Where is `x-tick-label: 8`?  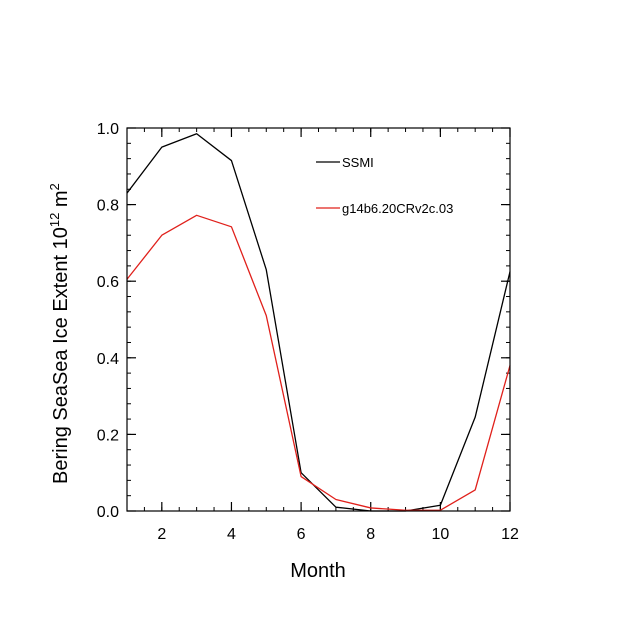 x-tick-label: 8 is located at coordinates (370, 534).